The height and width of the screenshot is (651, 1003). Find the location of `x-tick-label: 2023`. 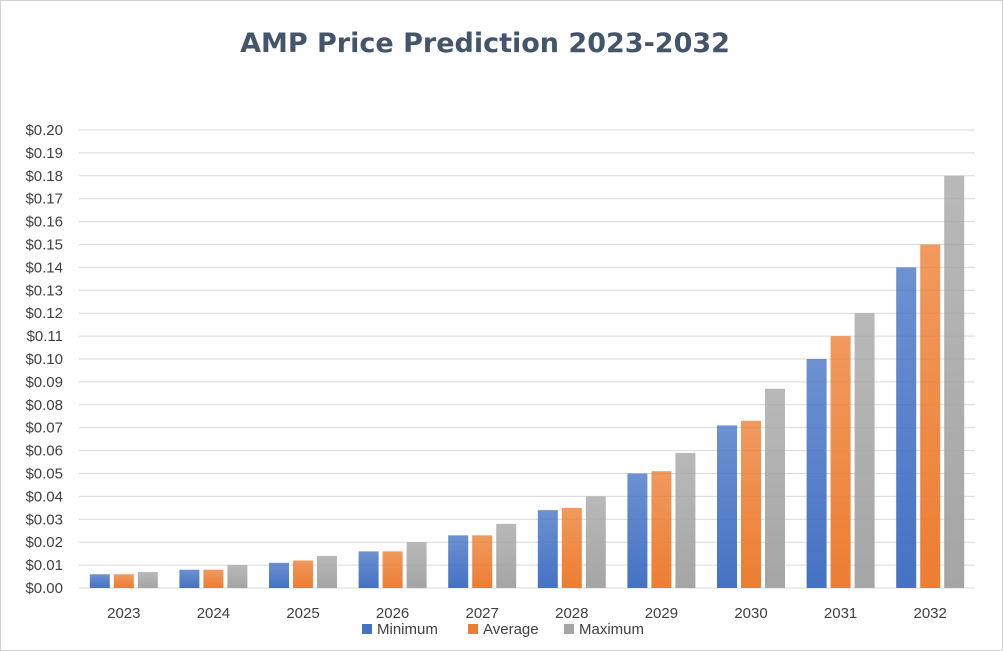

x-tick-label: 2023 is located at coordinates (123, 613).